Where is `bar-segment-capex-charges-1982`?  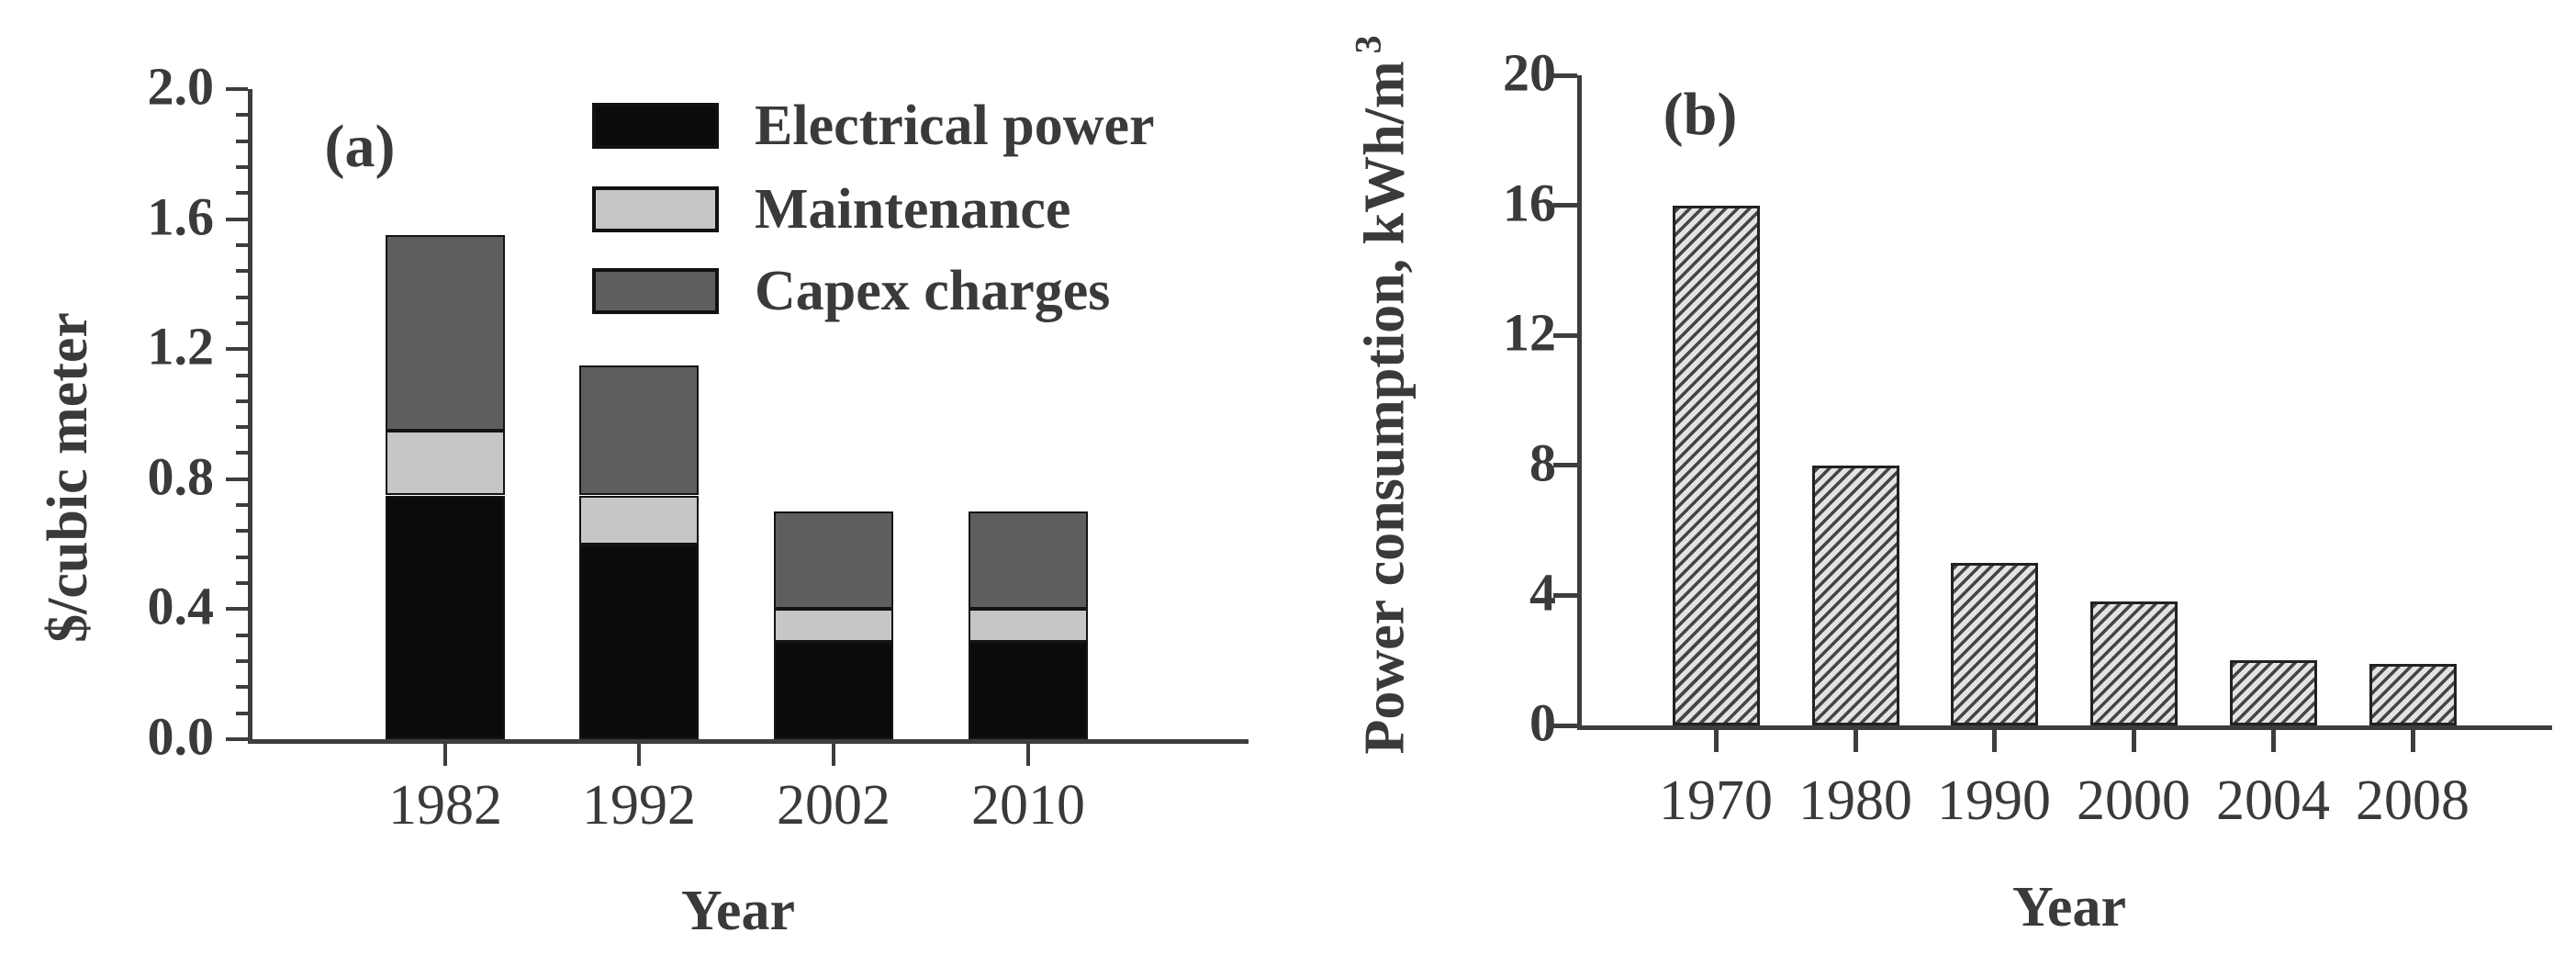 bar-segment-capex-charges-1982 is located at coordinates (445, 333).